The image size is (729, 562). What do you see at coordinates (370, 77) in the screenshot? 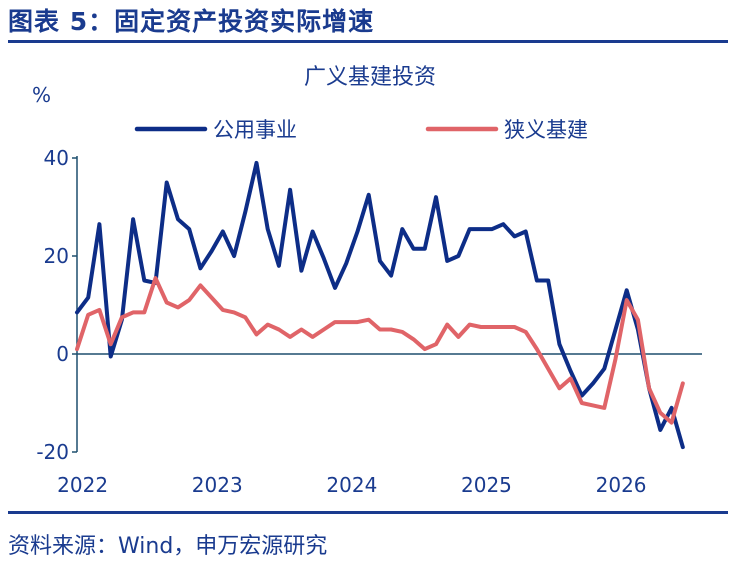
I see `chart-title: 广义基建投资` at bounding box center [370, 77].